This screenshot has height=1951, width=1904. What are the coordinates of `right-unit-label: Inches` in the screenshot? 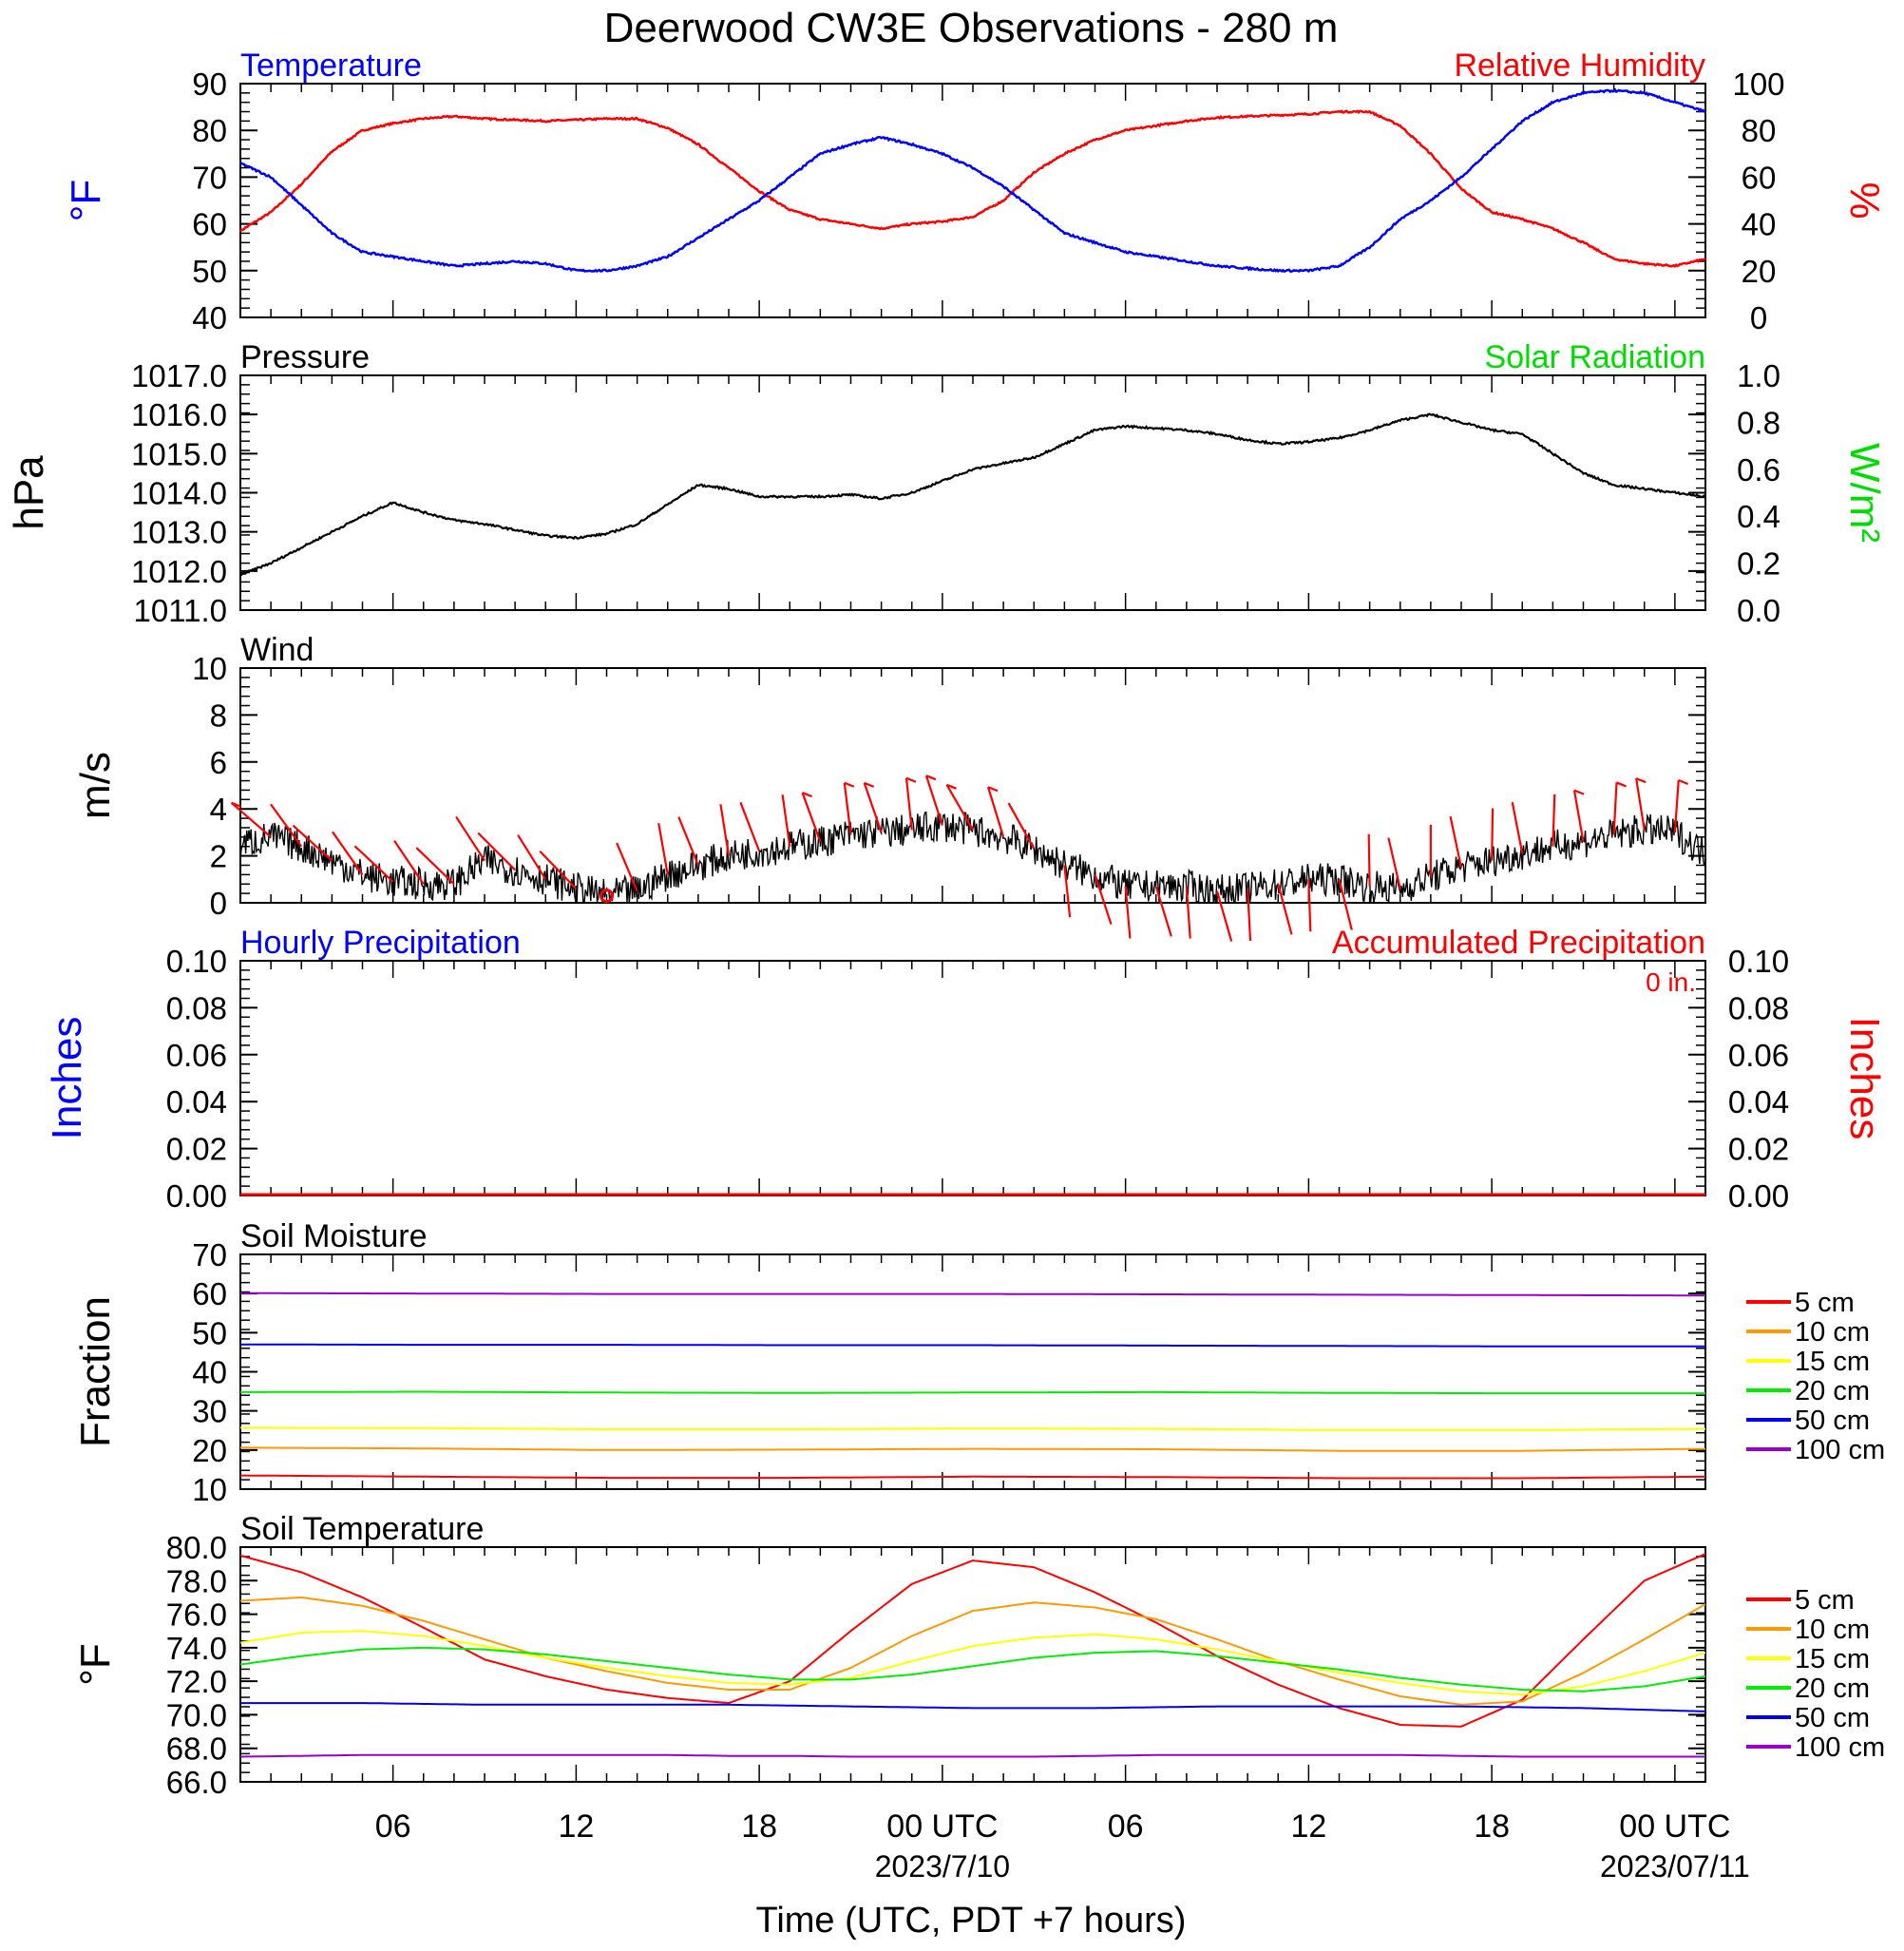 It's located at (1865, 1078).